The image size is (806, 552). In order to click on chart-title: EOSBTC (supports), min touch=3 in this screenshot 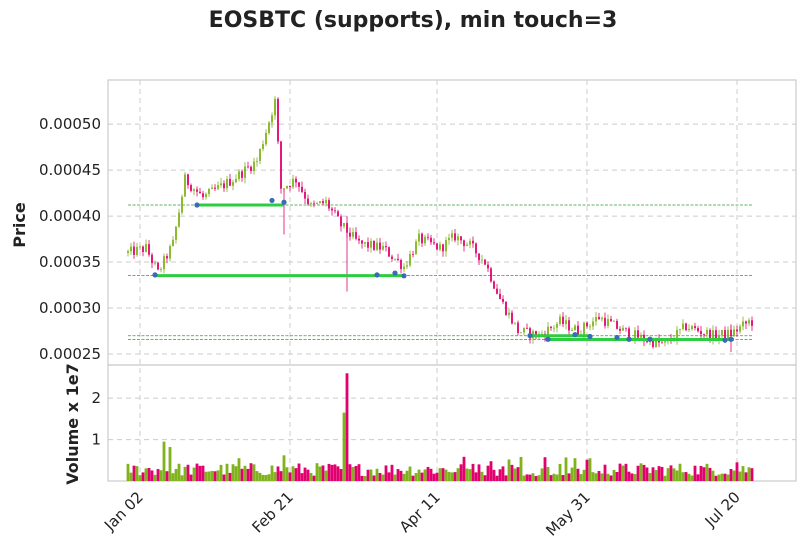, I will do `click(413, 20)`.